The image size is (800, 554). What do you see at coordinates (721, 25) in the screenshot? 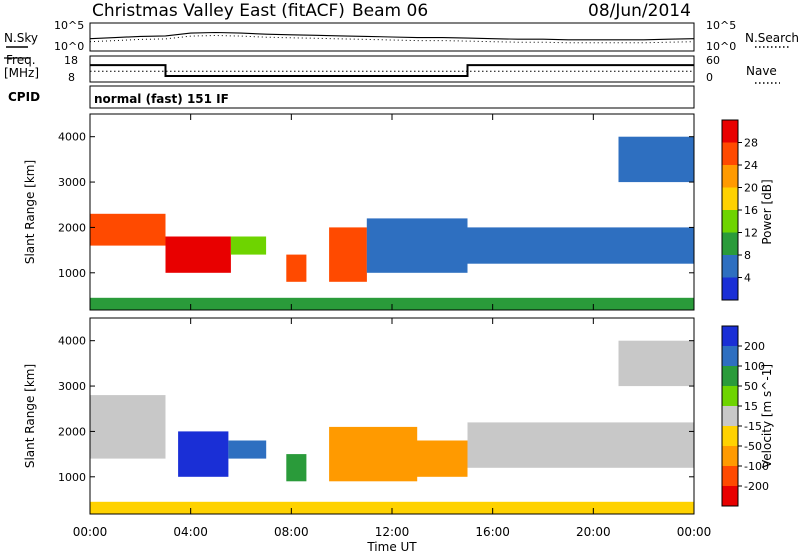
I see `noise-tick-top-right: 10^5` at bounding box center [721, 25].